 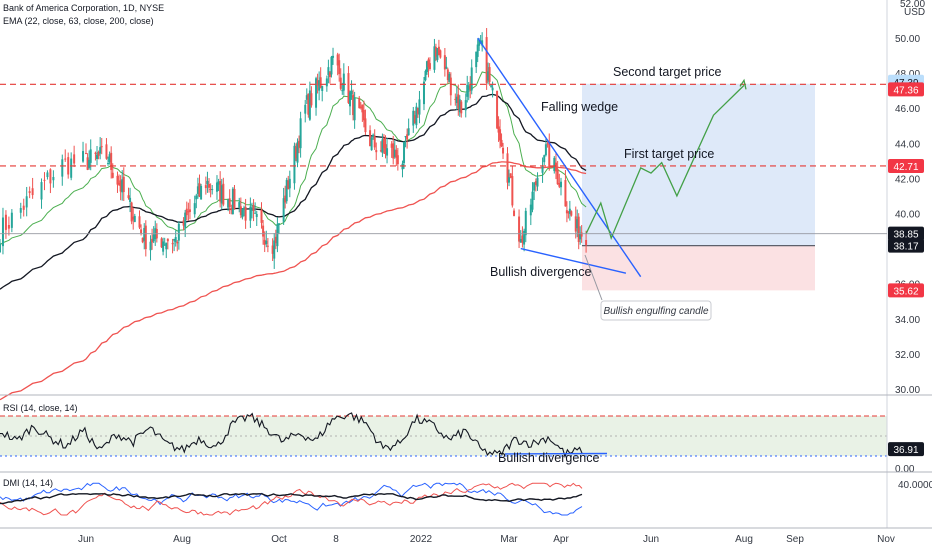 I want to click on price-axis-tick: 44.00, so click(x=907, y=144).